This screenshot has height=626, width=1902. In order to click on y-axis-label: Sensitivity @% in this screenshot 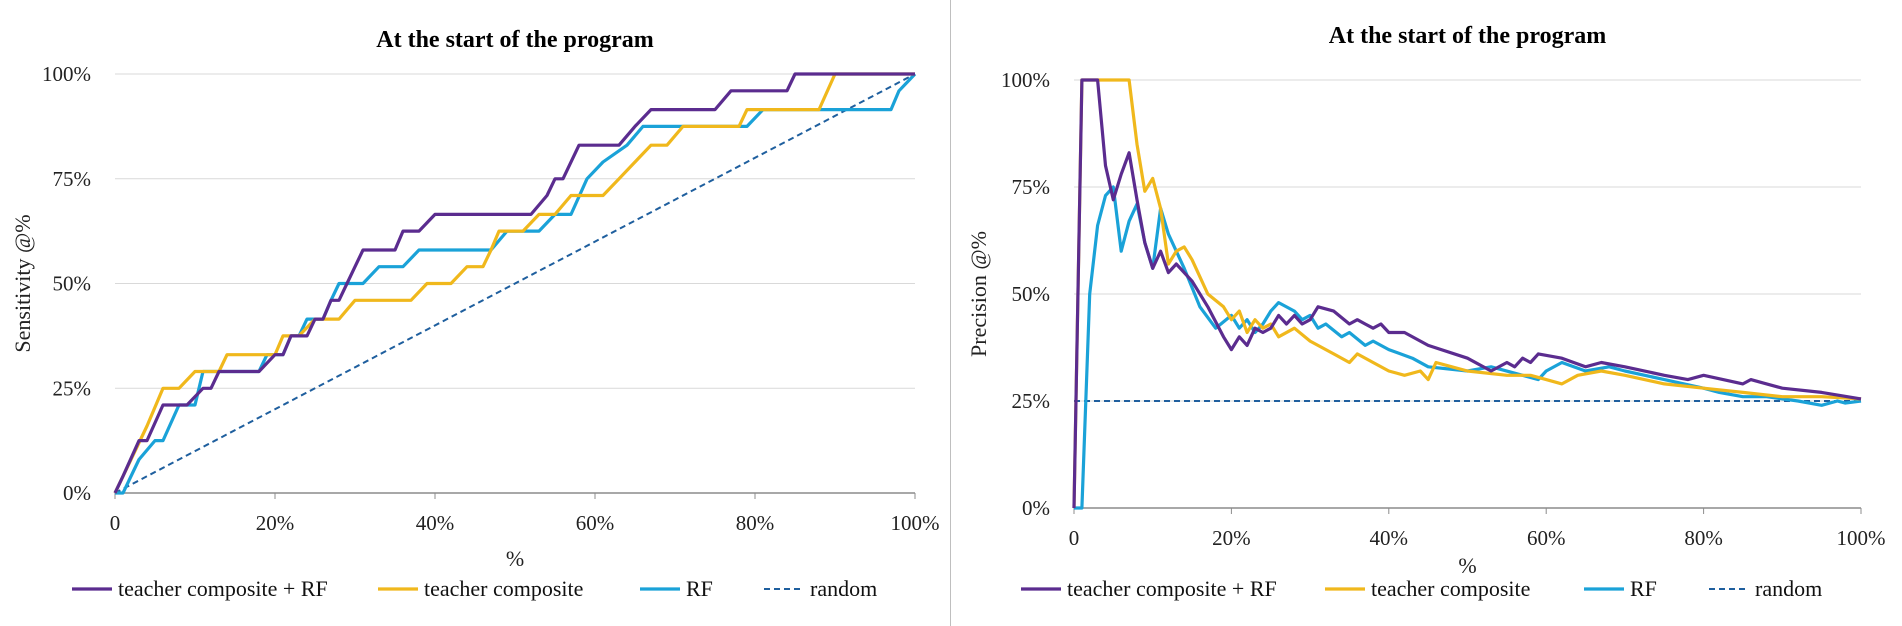, I will do `click(22, 283)`.